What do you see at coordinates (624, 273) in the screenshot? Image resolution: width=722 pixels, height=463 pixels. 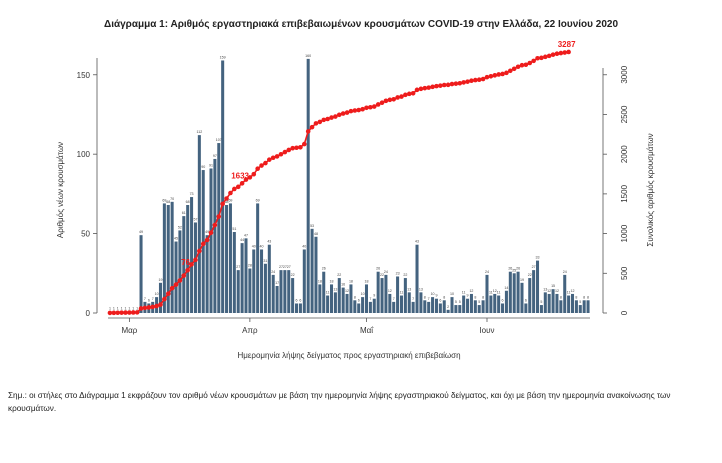 I see `y2-tick-label: 500` at bounding box center [624, 273].